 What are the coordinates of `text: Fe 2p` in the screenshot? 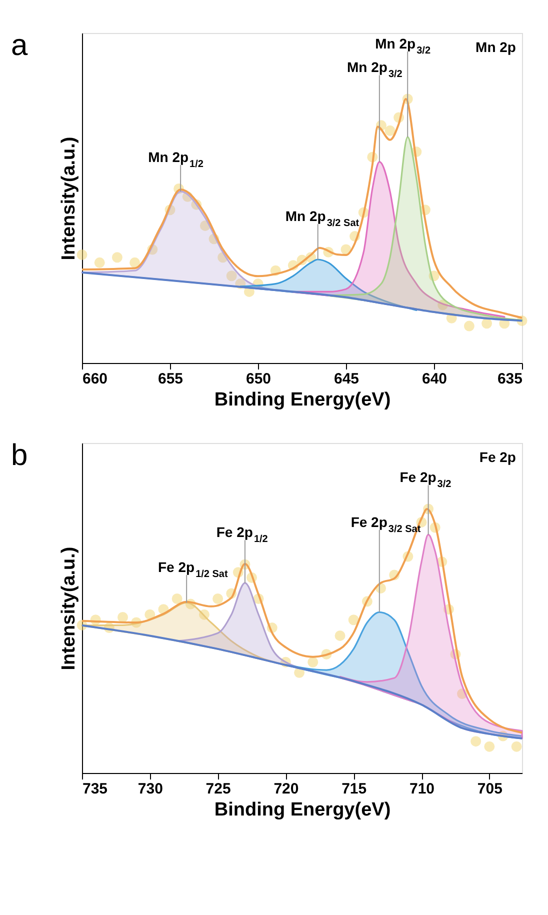 It's located at (497, 457).